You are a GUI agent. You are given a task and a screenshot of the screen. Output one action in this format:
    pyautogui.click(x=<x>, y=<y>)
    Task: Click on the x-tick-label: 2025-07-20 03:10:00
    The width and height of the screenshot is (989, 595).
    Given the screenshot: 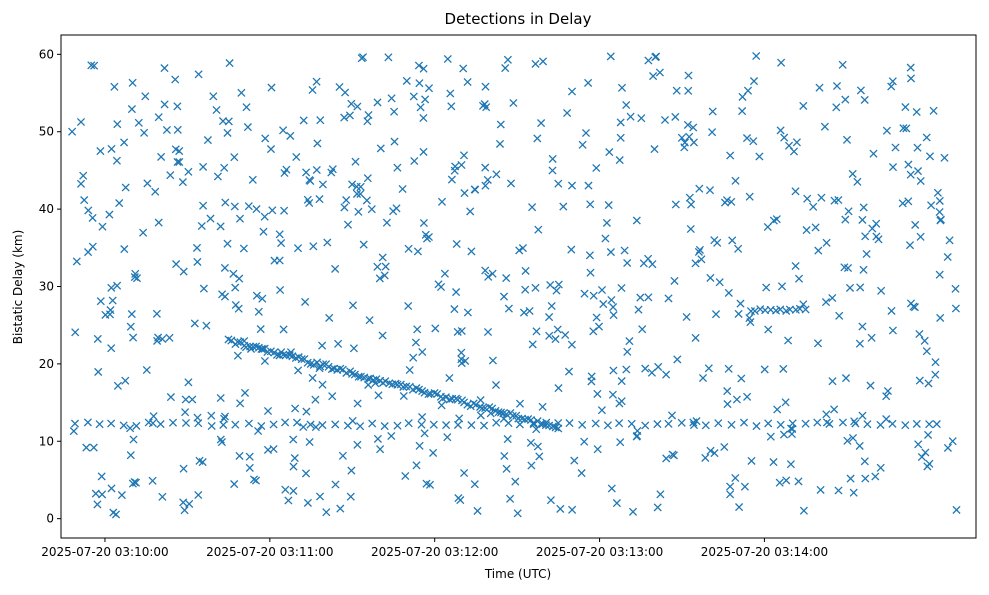 What is the action you would take?
    pyautogui.click(x=104, y=552)
    